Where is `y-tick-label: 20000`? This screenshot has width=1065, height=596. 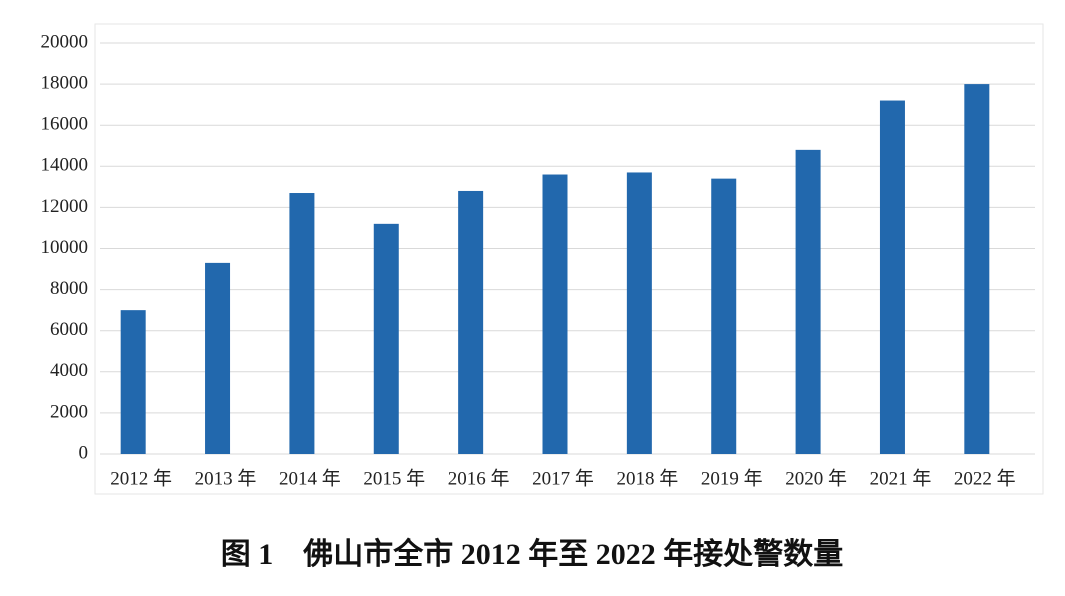
y-tick-label: 20000 is located at coordinates (65, 41).